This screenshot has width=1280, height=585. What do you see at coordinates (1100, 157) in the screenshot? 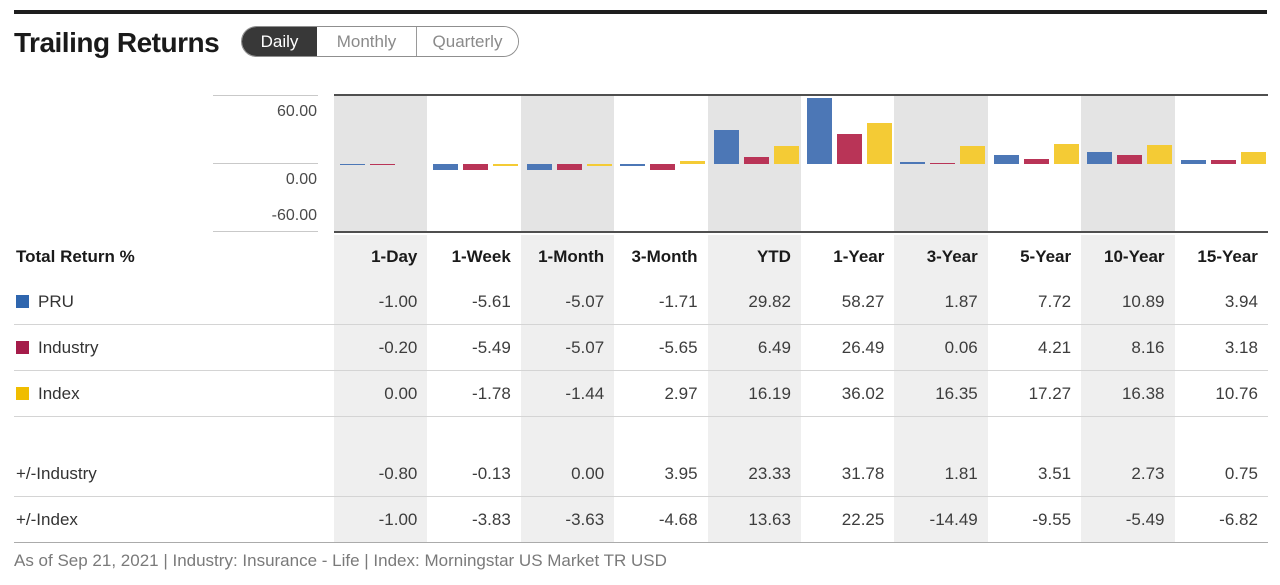
I see `bar-pru-10-year` at bounding box center [1100, 157].